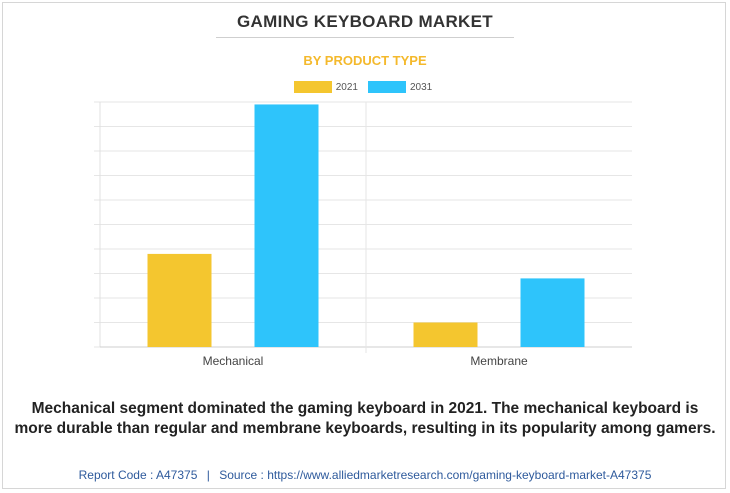  I want to click on legend-item-2031: 2031, so click(400, 87).